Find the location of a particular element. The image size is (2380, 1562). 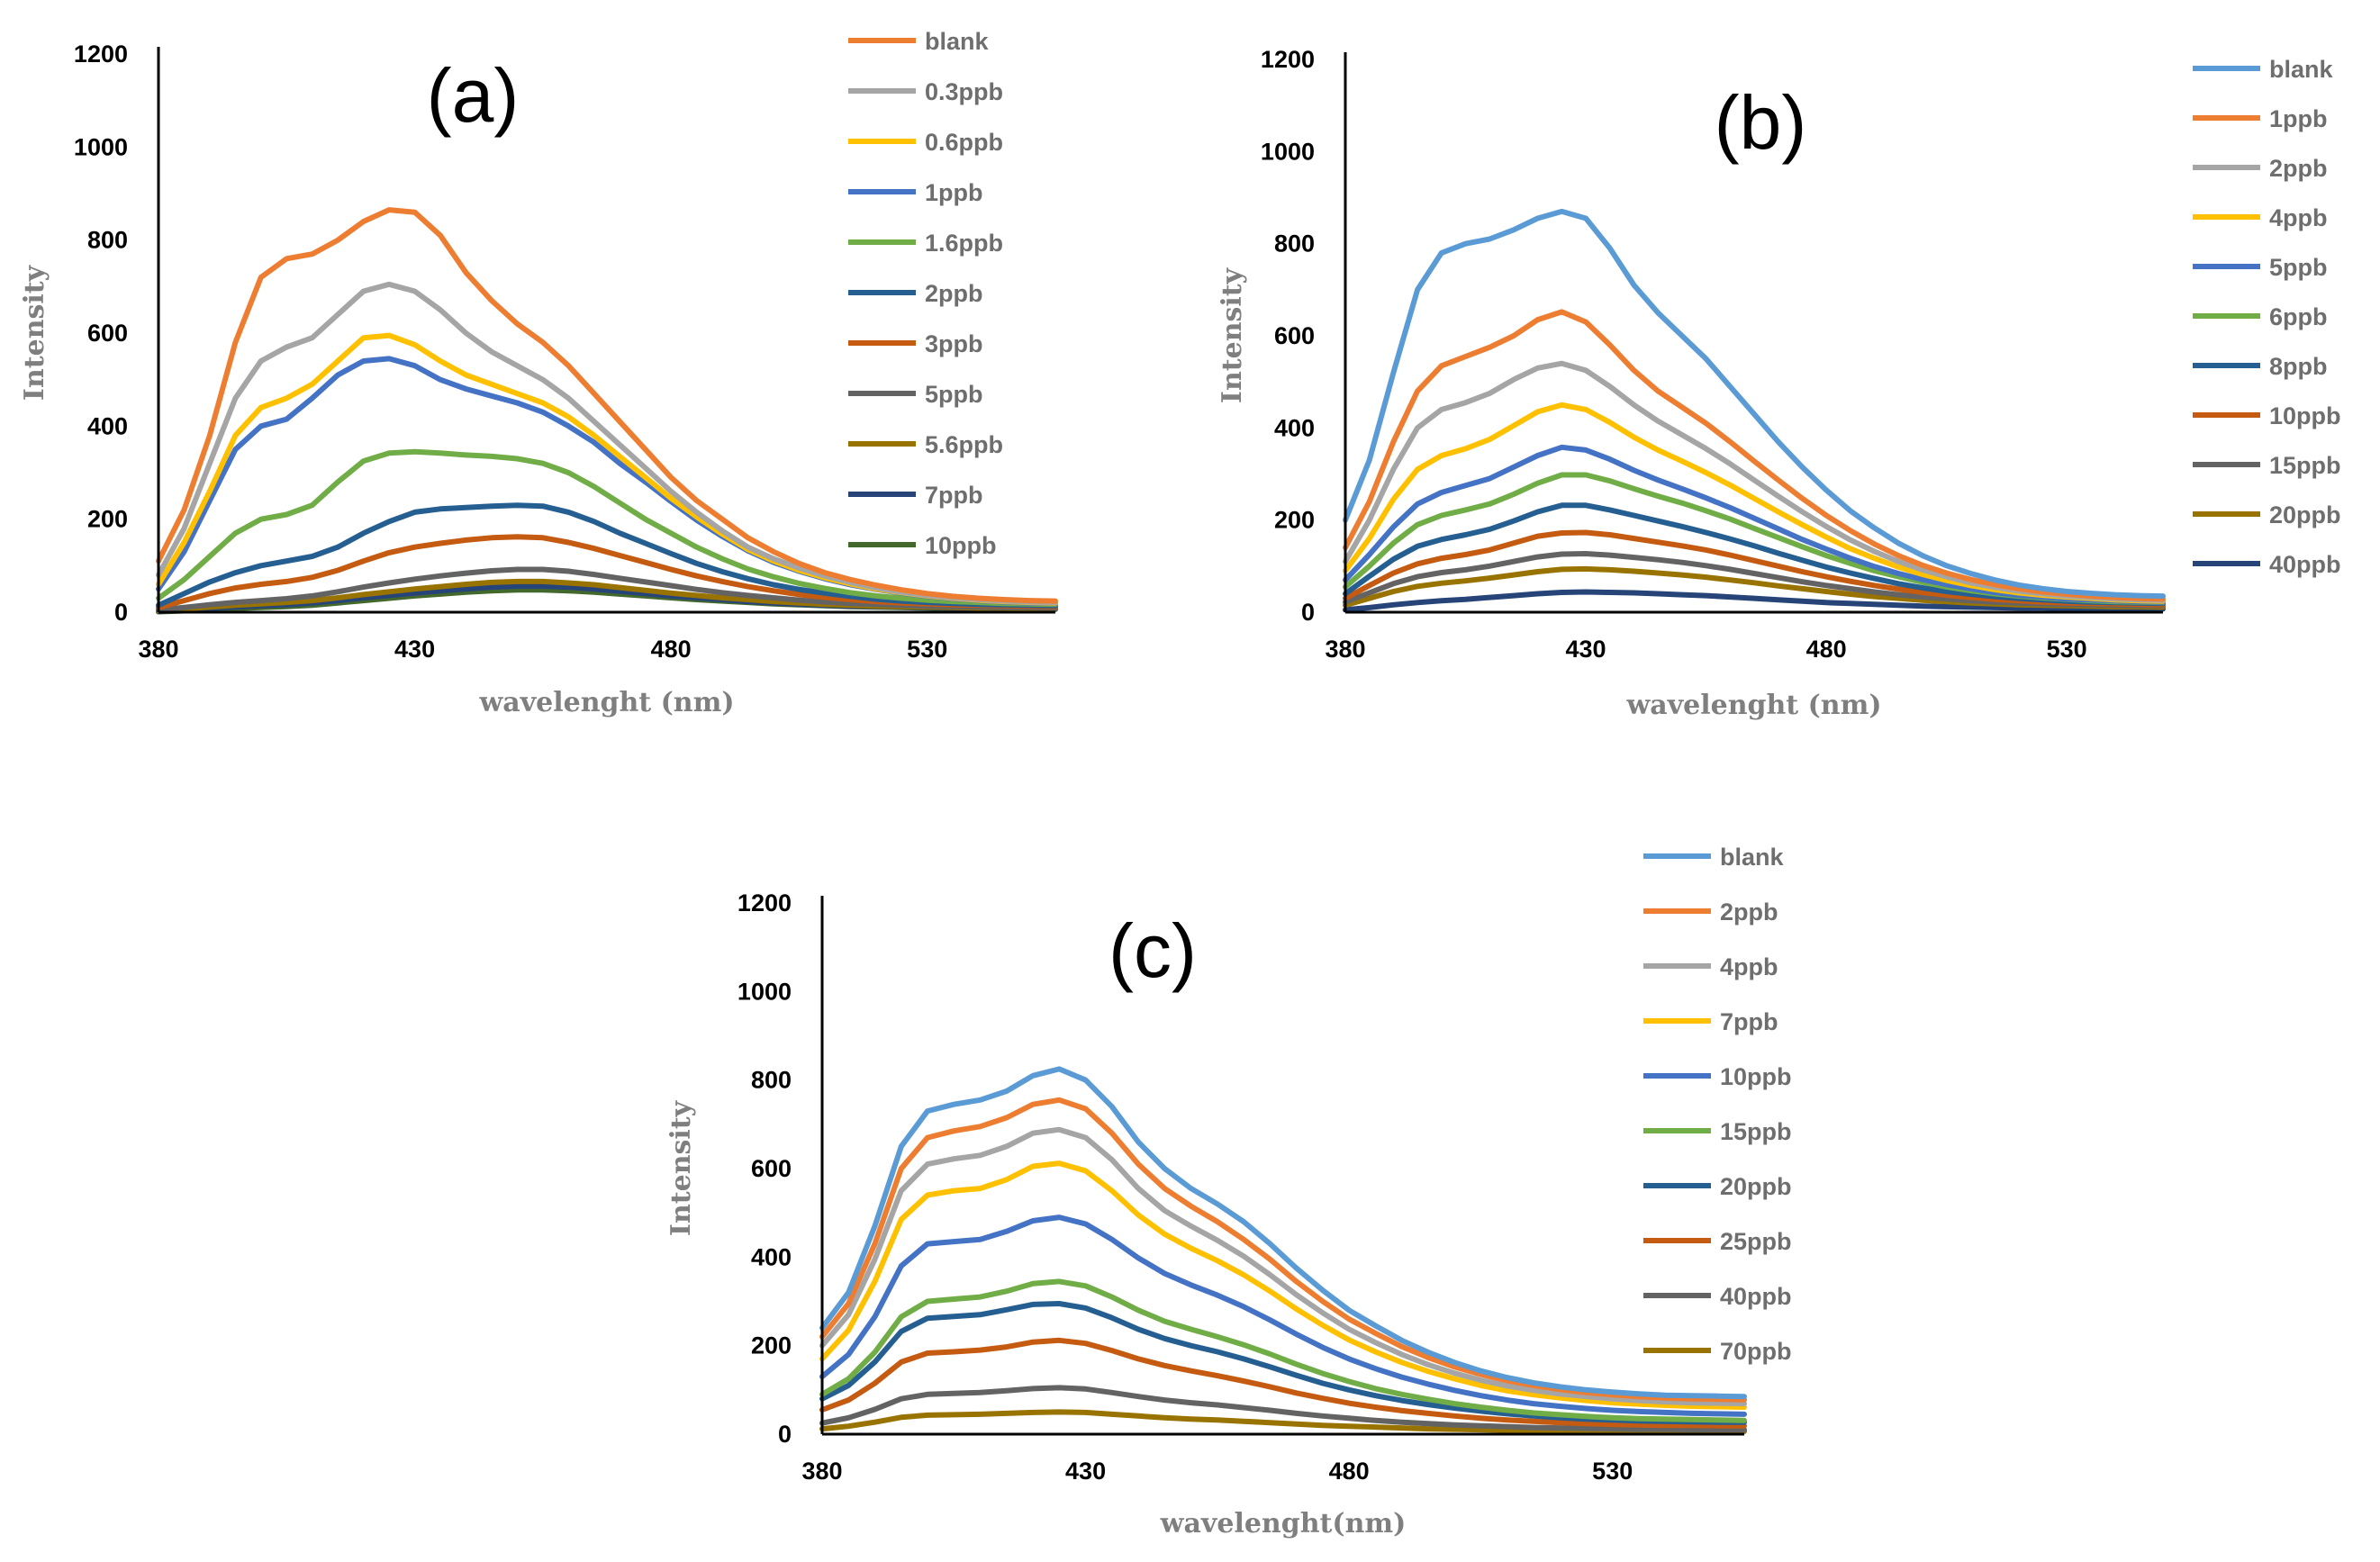

series-line-15ppb is located at coordinates (1283, 1350).